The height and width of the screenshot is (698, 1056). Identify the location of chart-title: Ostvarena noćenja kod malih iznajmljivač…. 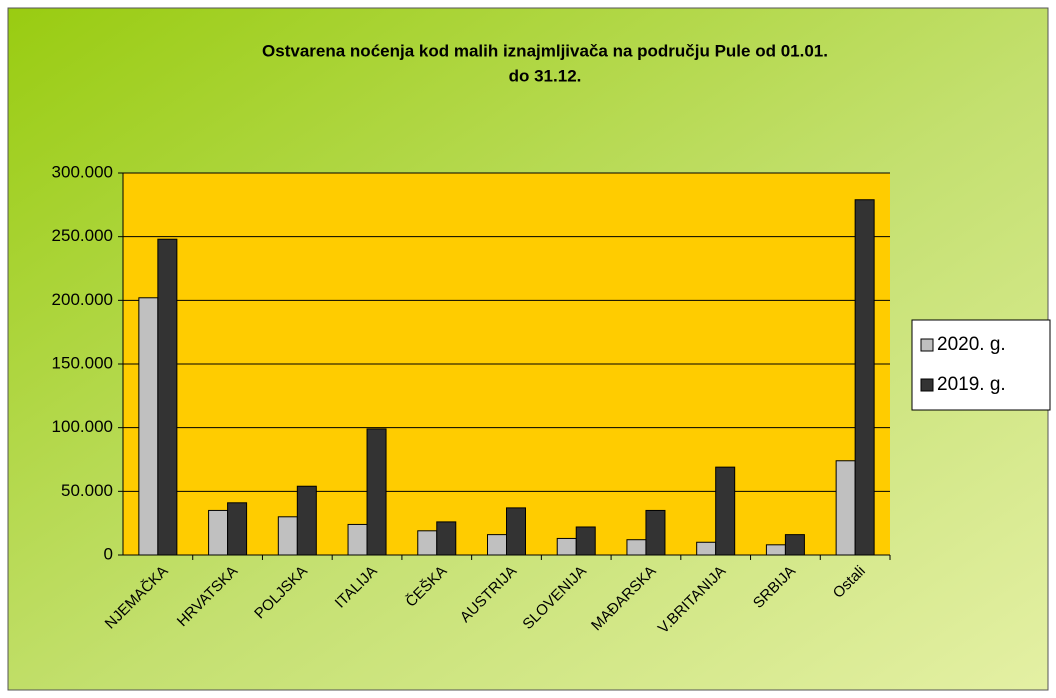
(545, 50).